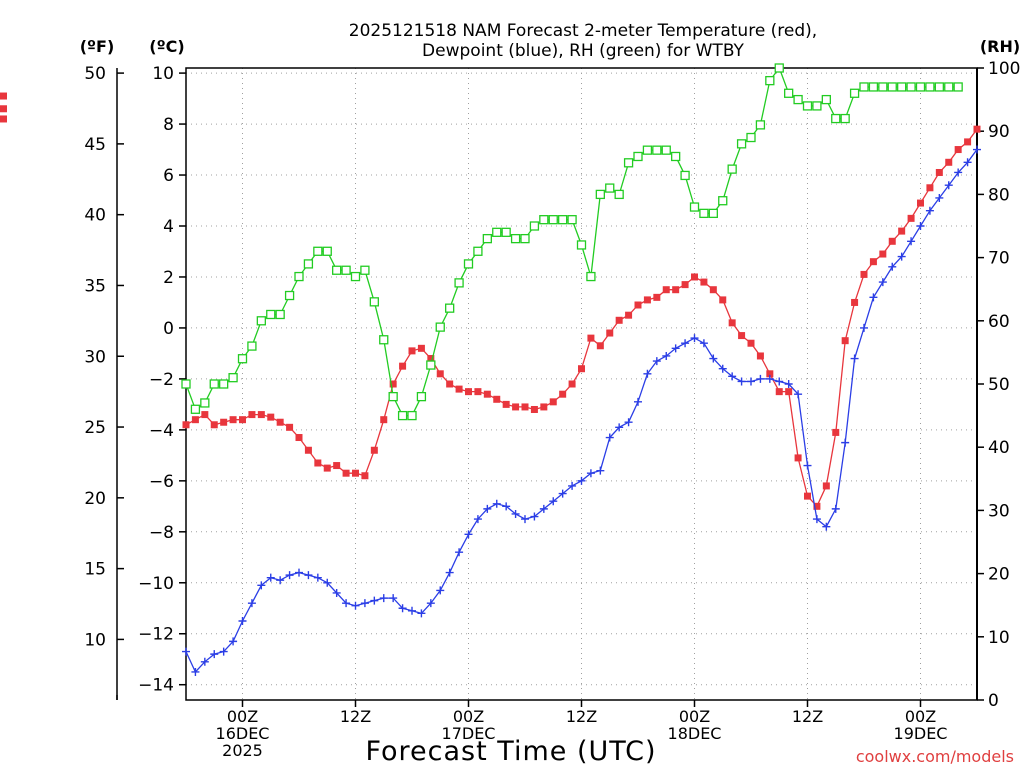  I want to click on rh-tick-label: 60, so click(999, 322).